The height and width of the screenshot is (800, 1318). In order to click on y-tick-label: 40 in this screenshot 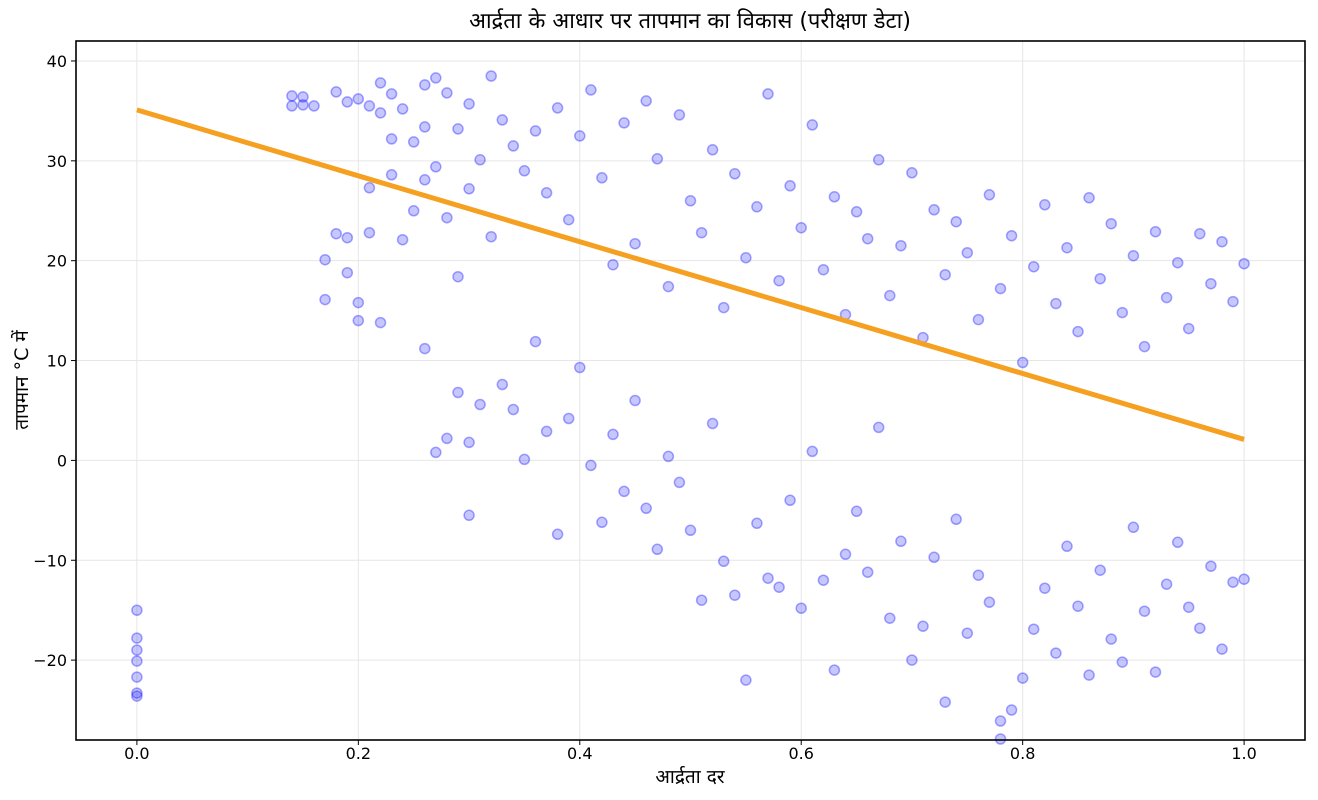, I will do `click(57, 61)`.